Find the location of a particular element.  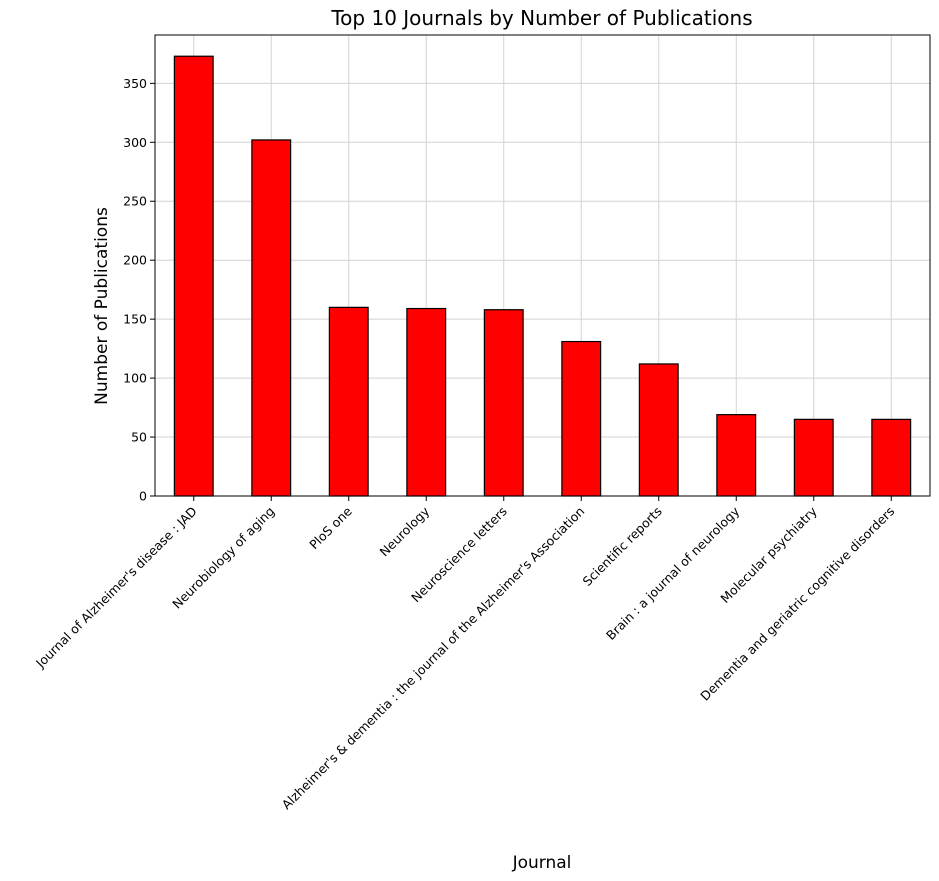

x-tick-label: PloS one is located at coordinates (330, 527).